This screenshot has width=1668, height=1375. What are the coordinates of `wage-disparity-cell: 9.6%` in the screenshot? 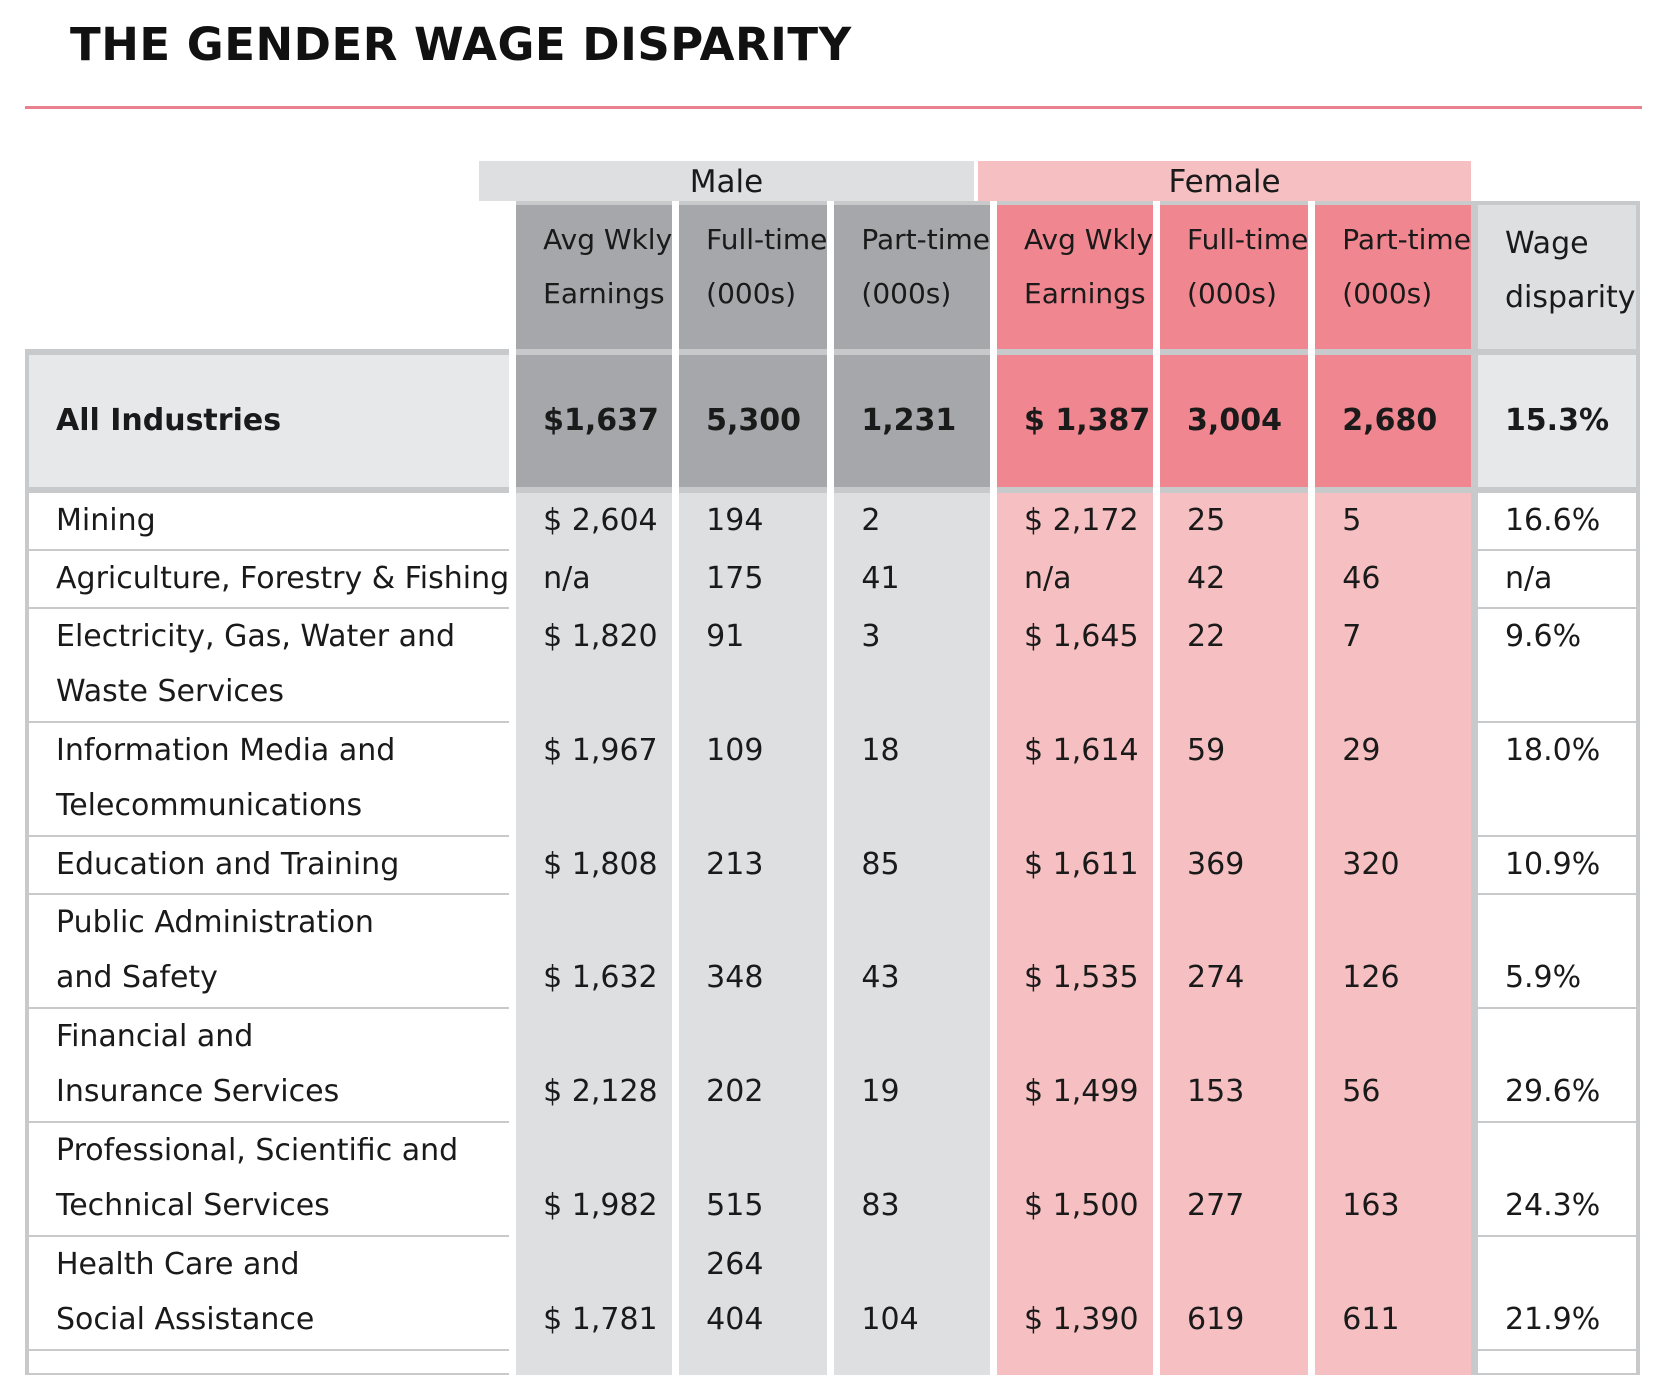 It's located at (1555, 665).